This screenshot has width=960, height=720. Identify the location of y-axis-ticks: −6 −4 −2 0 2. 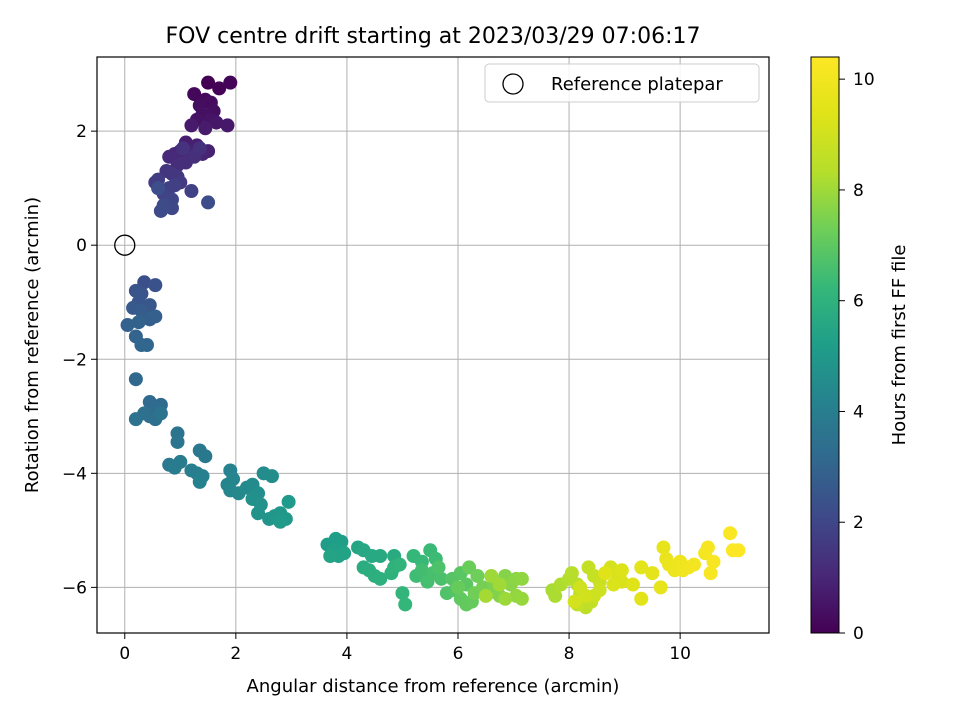
(79, 360).